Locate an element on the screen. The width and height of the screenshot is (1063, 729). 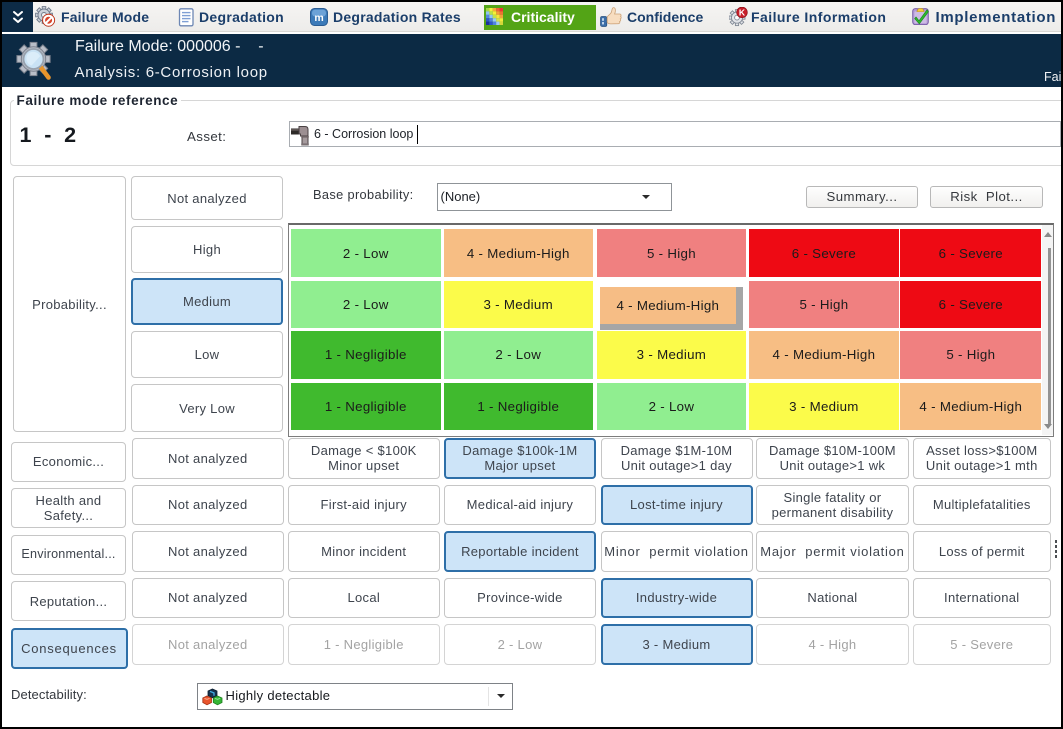
svg-text: m is located at coordinates (318, 18).